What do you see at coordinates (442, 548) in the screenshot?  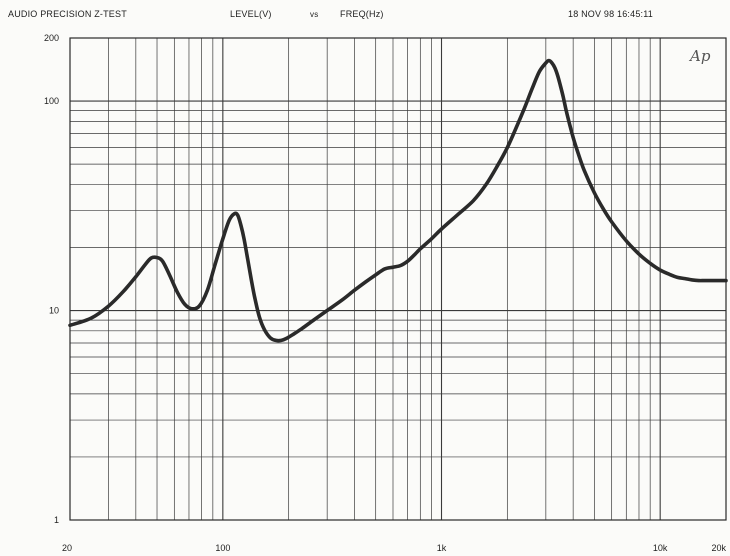 I see `x-tick-label: 1k` at bounding box center [442, 548].